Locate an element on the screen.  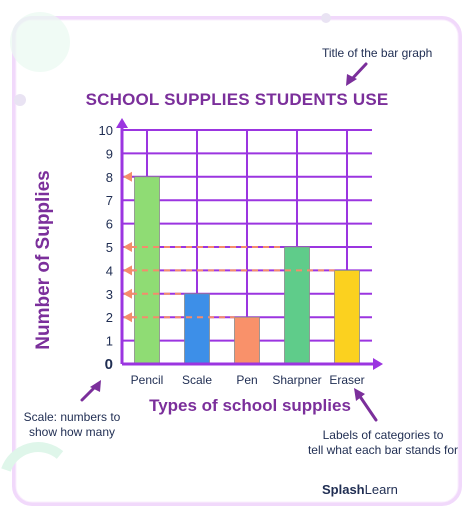
scale-annotation: Scale: numbers to show how many is located at coordinates (72, 425).